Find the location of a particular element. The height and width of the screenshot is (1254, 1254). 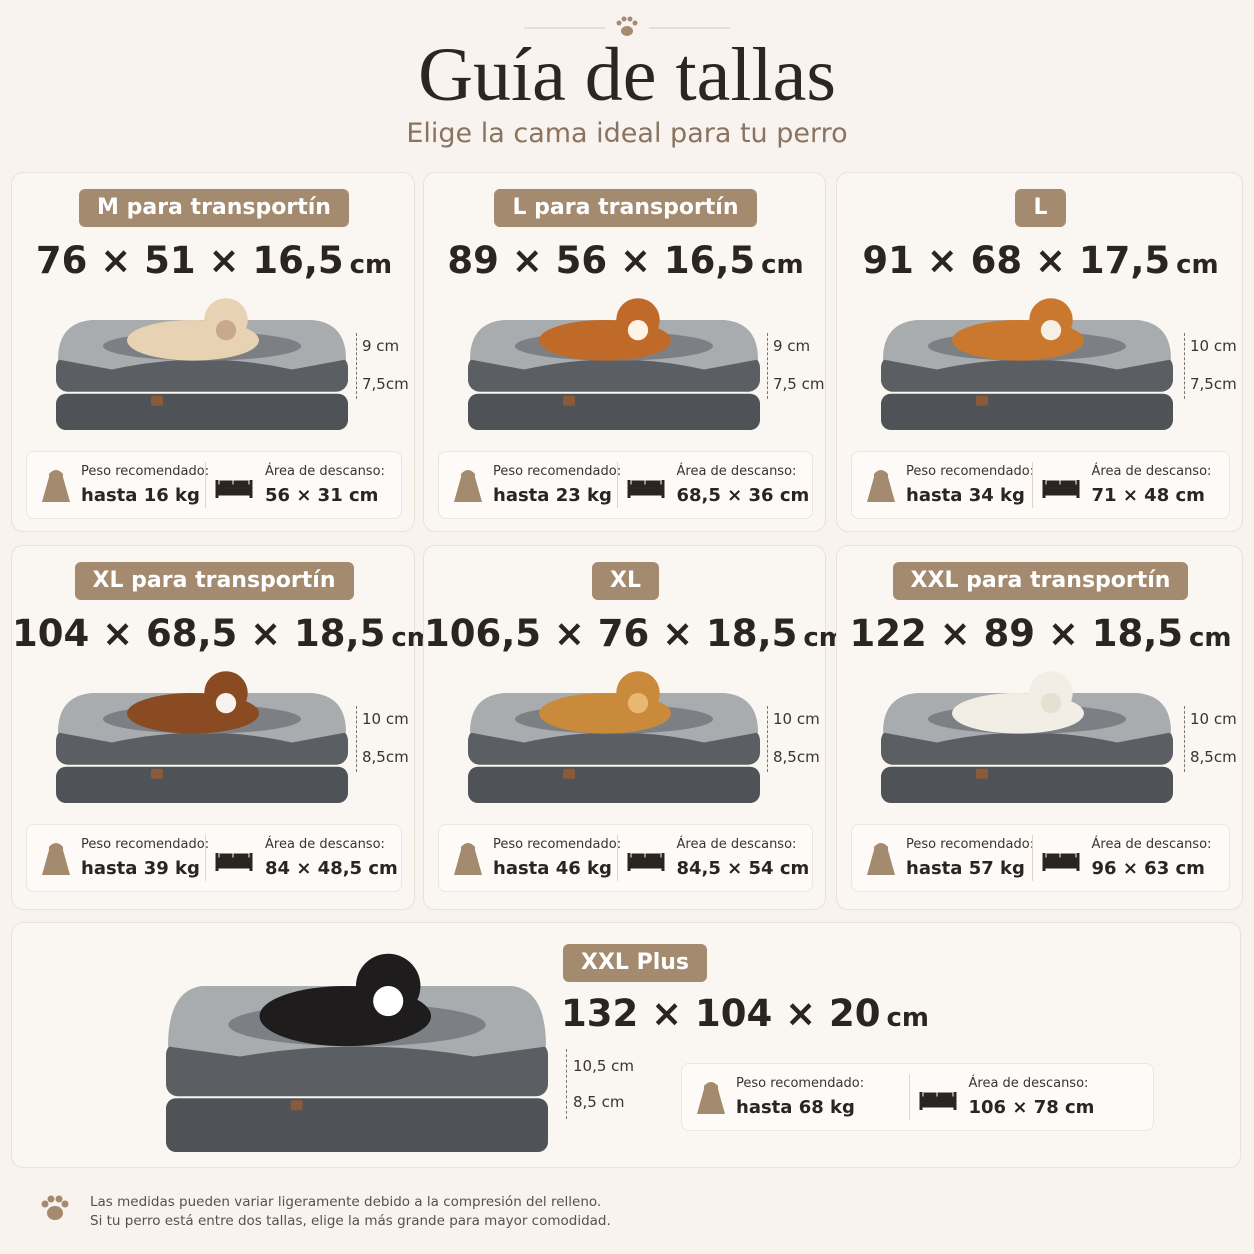

badge-wrap: XL is located at coordinates (625, 581).